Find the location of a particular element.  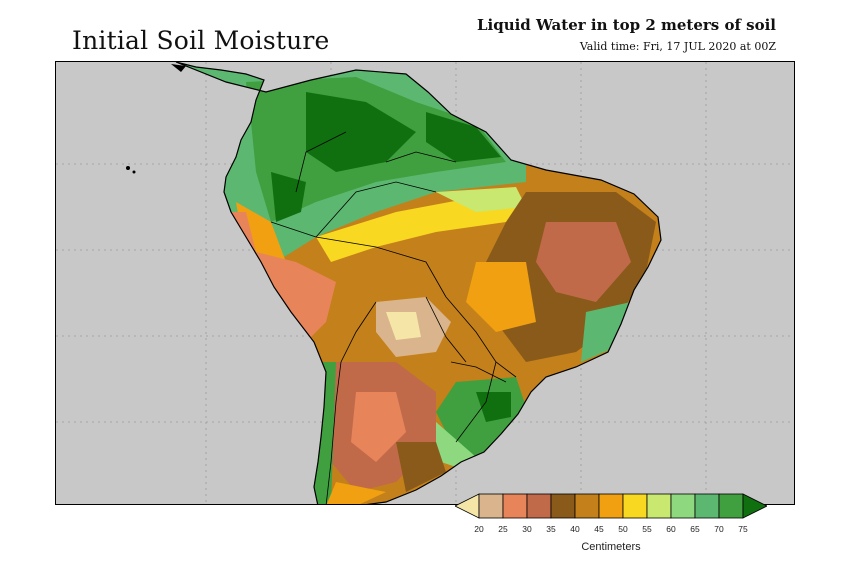

colorbar-ticks: 20 25 30 35 40 45 50 55 60 65 70 75 is located at coordinates (611, 531).